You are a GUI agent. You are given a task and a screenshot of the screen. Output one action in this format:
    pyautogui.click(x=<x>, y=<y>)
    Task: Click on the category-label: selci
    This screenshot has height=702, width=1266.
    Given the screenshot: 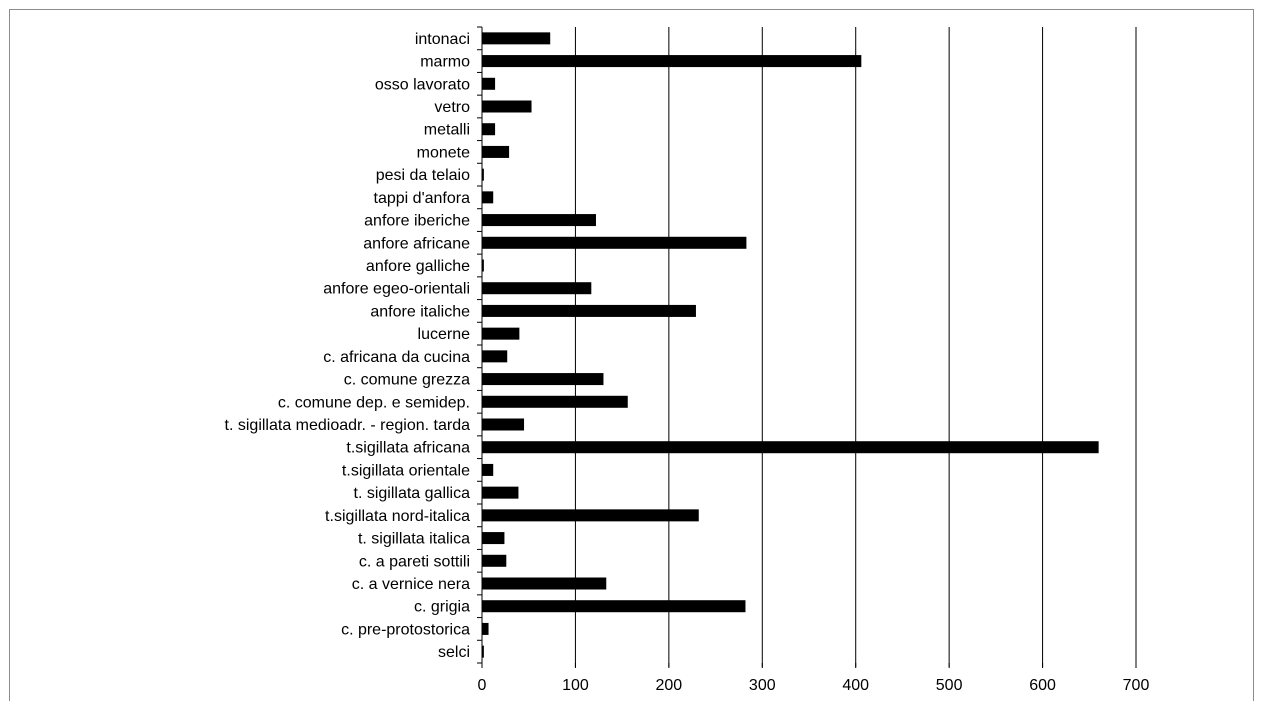 What is the action you would take?
    pyautogui.click(x=454, y=652)
    